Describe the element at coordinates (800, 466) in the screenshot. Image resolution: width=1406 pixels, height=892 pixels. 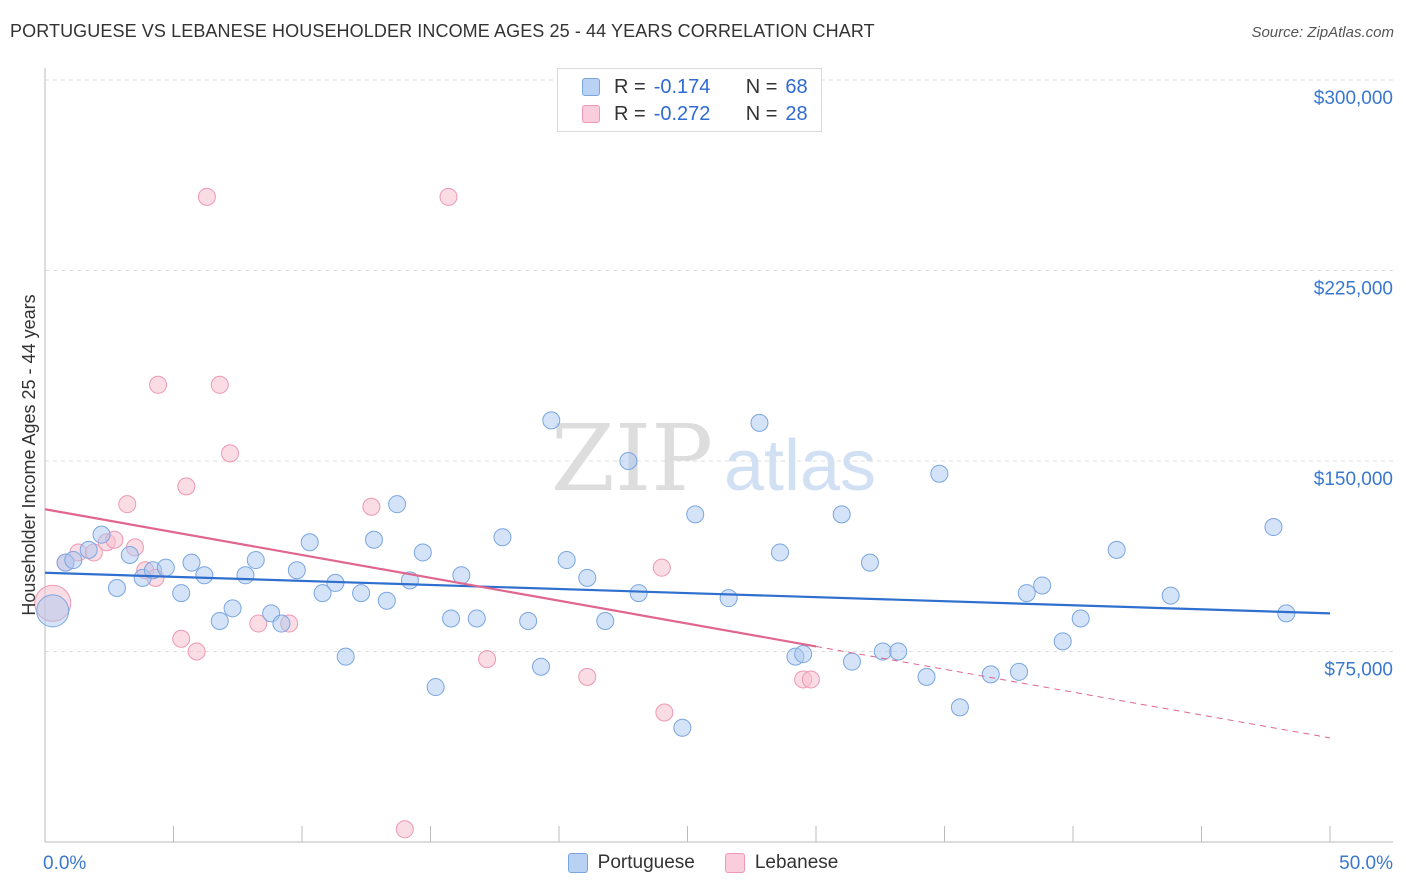
I see `watermark-atlas: atlas` at that location.